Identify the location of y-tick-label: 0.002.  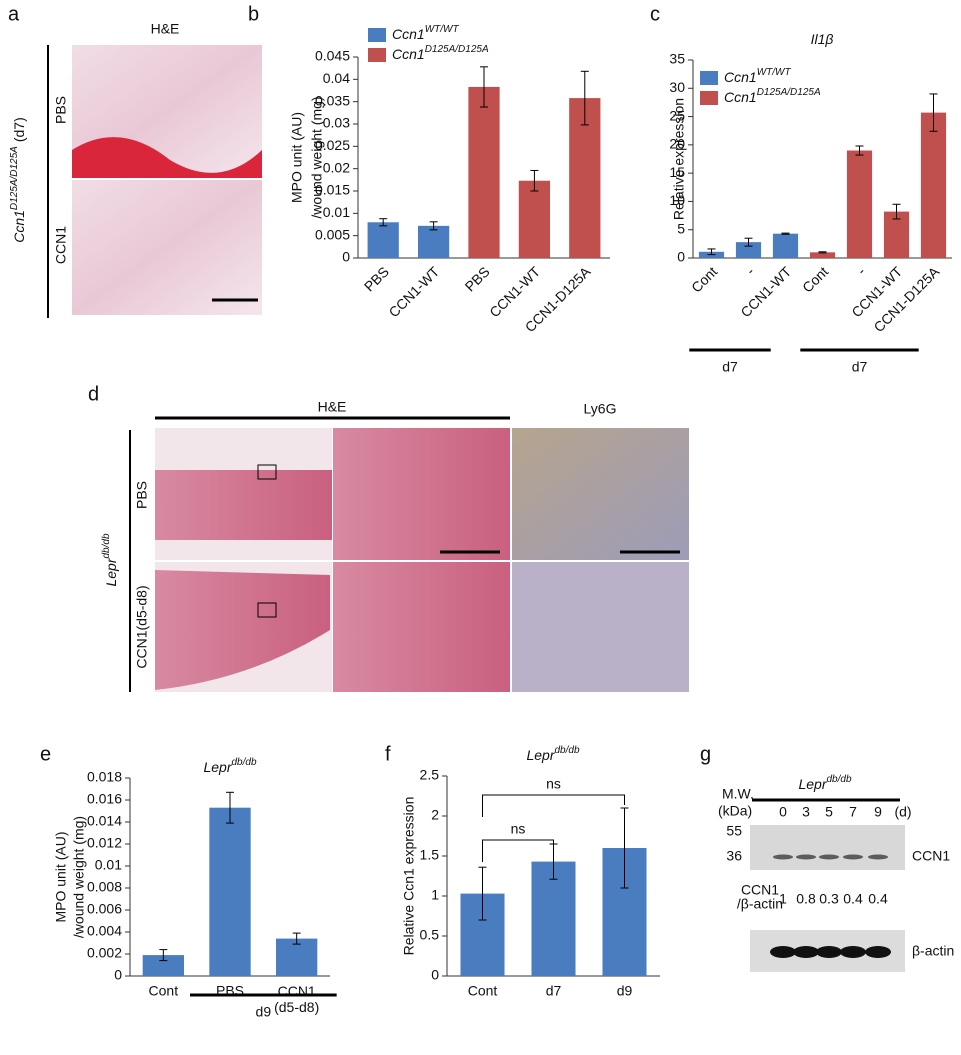
(104, 953).